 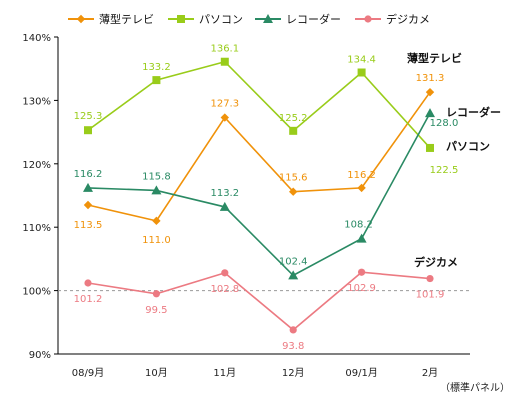 What do you see at coordinates (473, 112) in the screenshot?
I see `series-end-label: レコーダー` at bounding box center [473, 112].